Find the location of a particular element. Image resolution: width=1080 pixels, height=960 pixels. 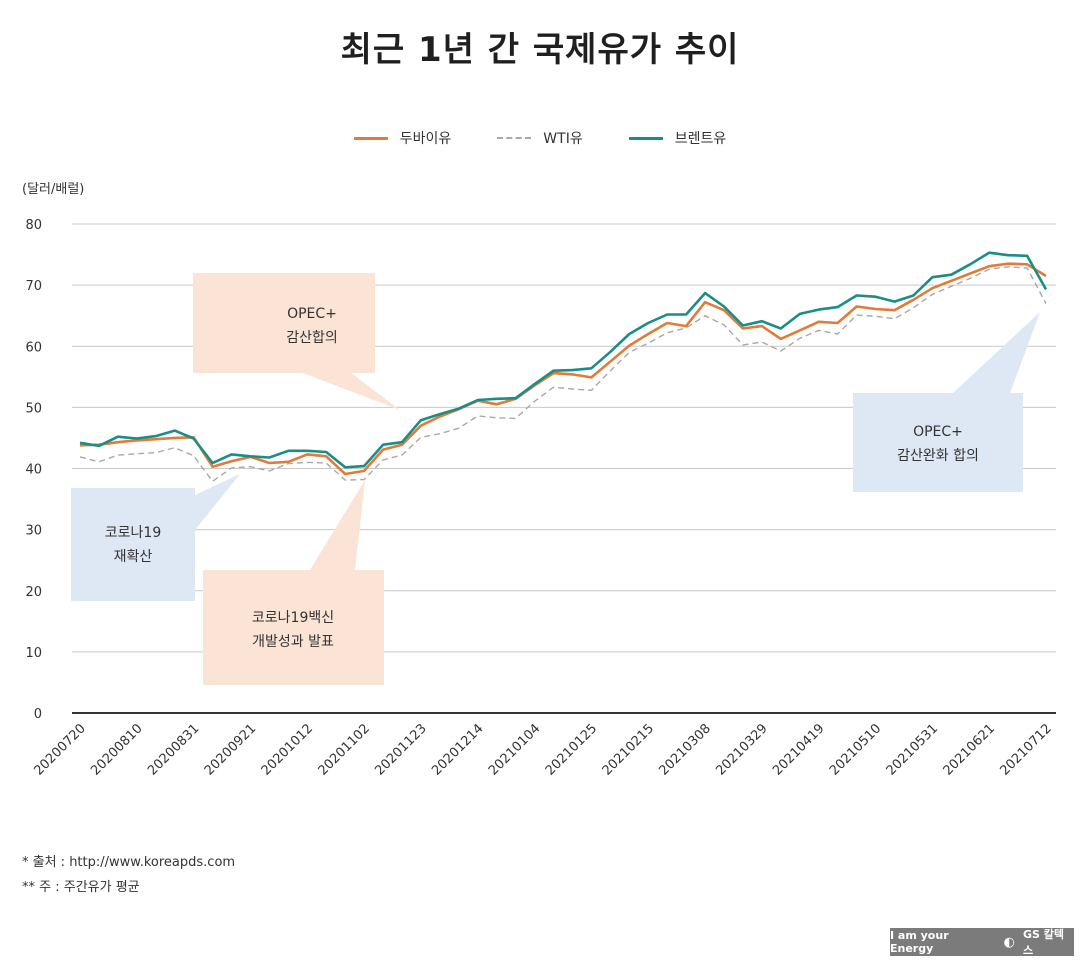

x-tick-label: 20201123 is located at coordinates (400, 749).